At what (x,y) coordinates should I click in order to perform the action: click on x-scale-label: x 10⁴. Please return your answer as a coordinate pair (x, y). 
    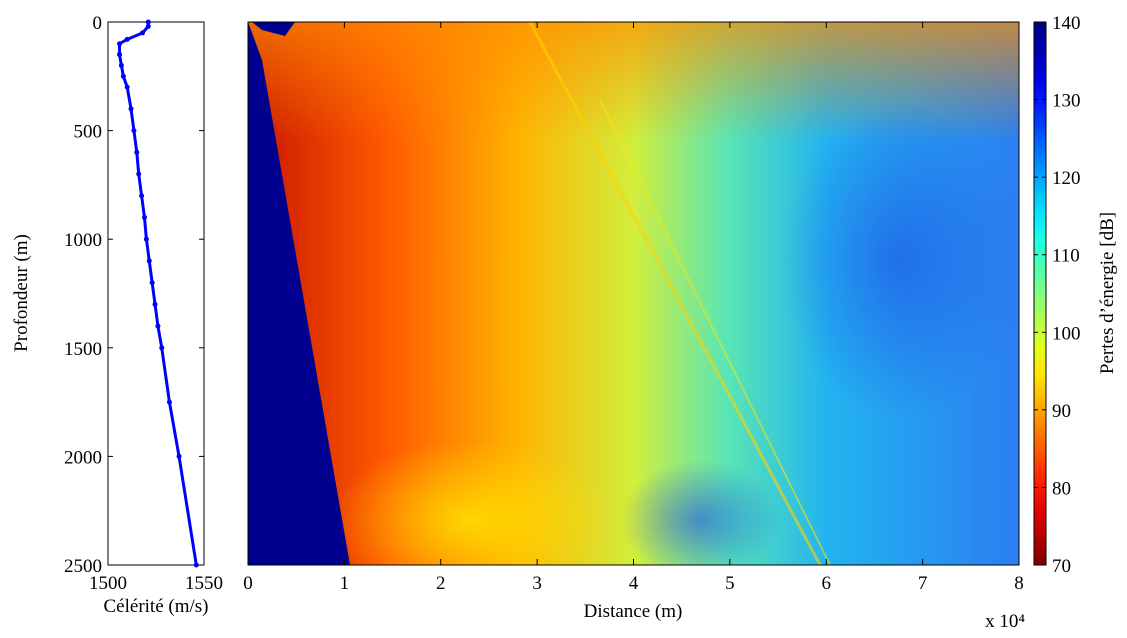
    Looking at the image, I should click on (1005, 621).